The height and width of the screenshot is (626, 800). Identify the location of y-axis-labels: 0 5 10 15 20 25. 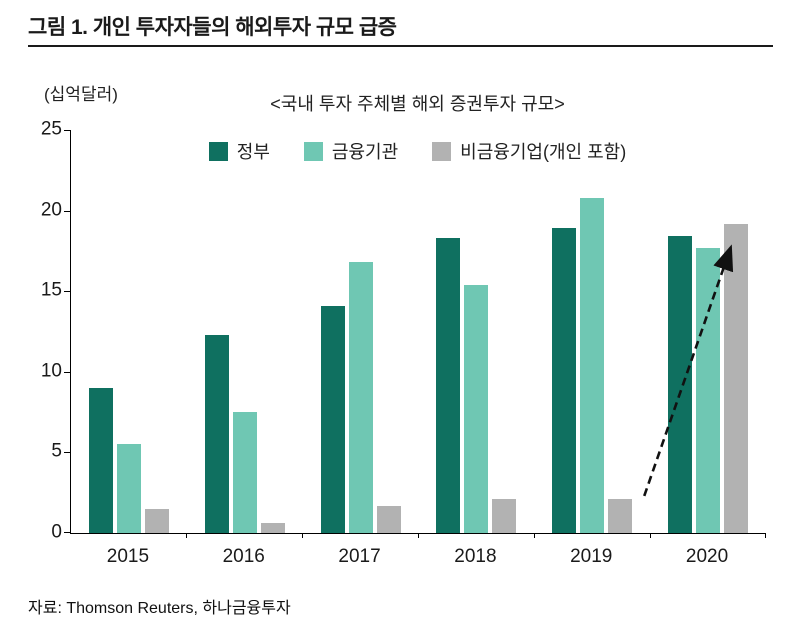
(40, 331).